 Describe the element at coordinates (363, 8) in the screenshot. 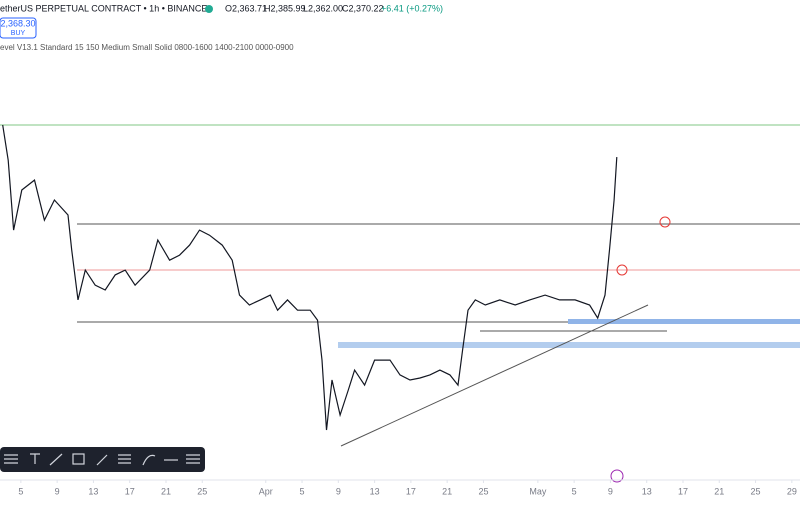

I see `close: C2,370.22` at that location.